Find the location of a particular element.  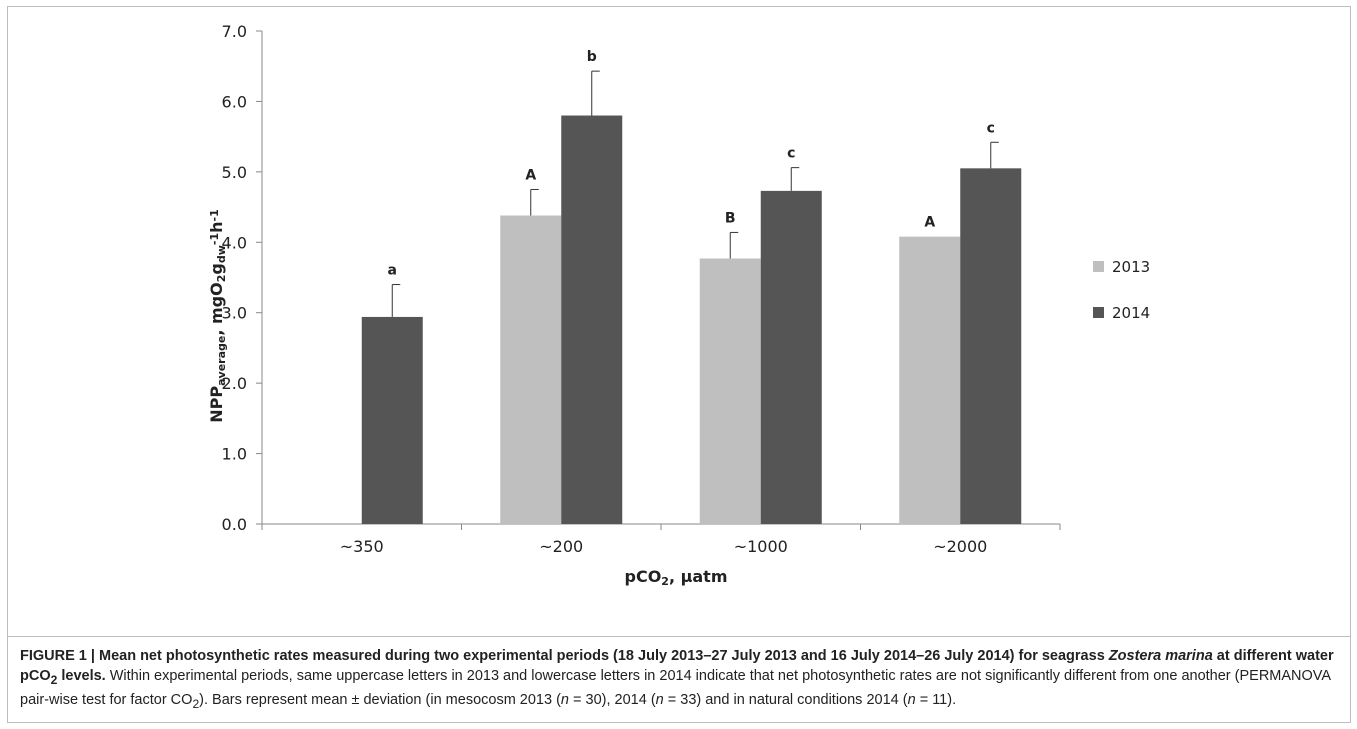

legend-label-2014: 2014 is located at coordinates (1131, 313).